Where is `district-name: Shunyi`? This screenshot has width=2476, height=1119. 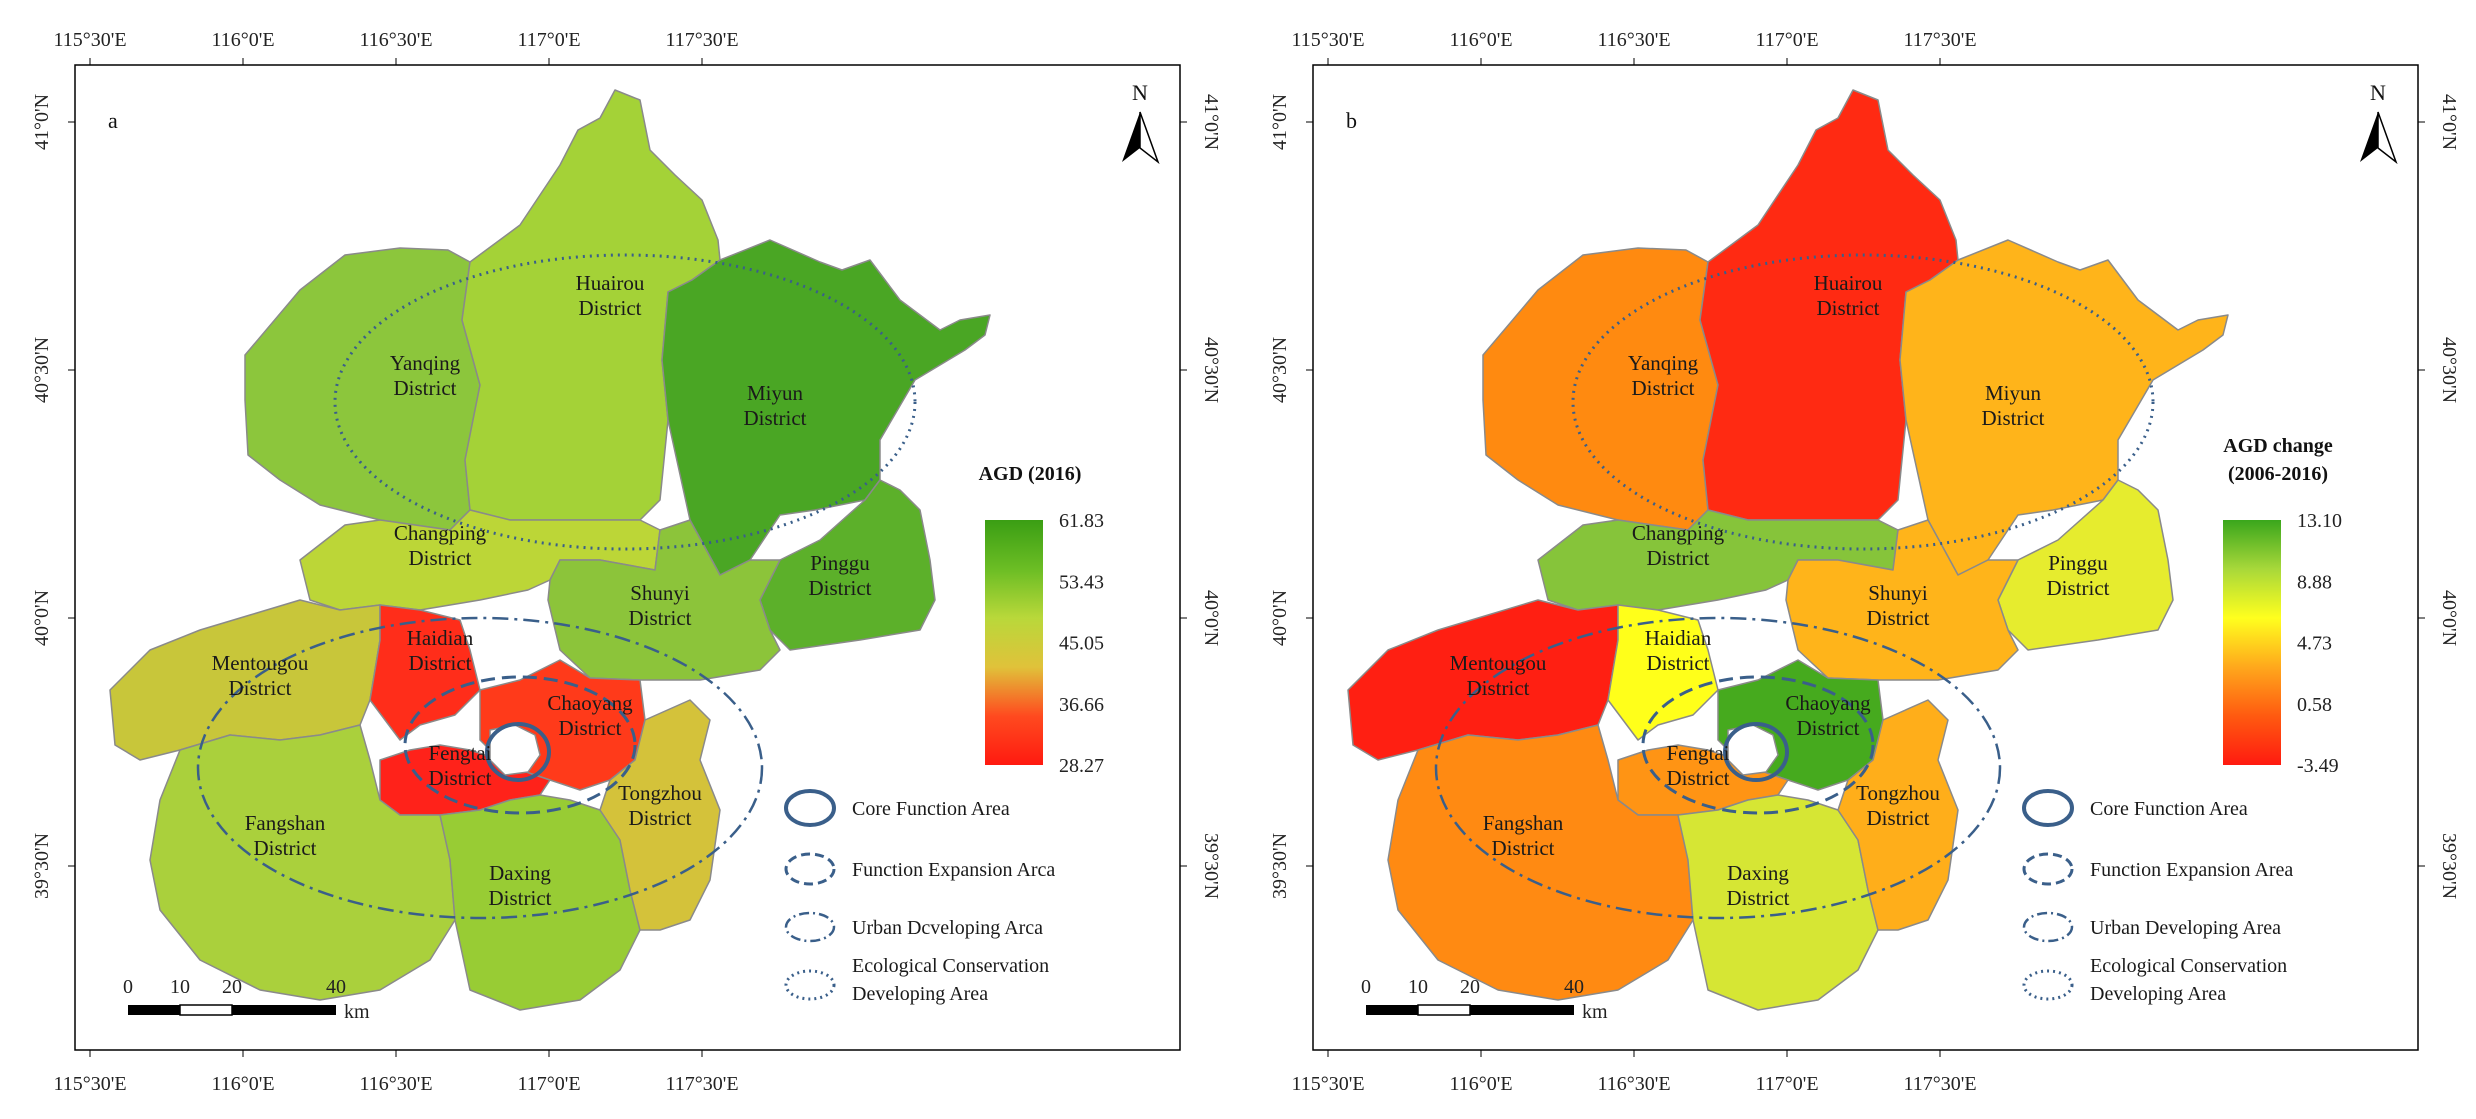
district-name: Shunyi is located at coordinates (660, 593).